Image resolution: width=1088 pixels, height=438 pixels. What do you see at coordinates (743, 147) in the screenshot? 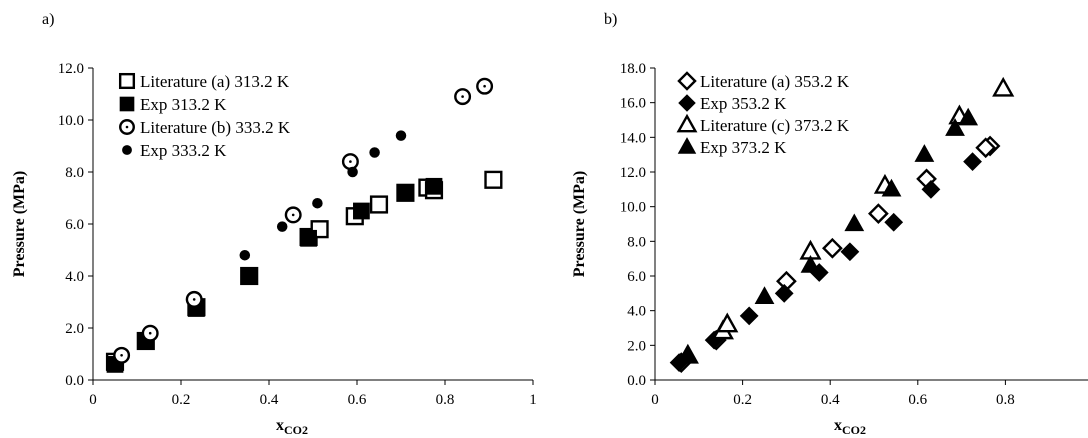
I see `legend-label: Exp 373.2 K` at bounding box center [743, 147].